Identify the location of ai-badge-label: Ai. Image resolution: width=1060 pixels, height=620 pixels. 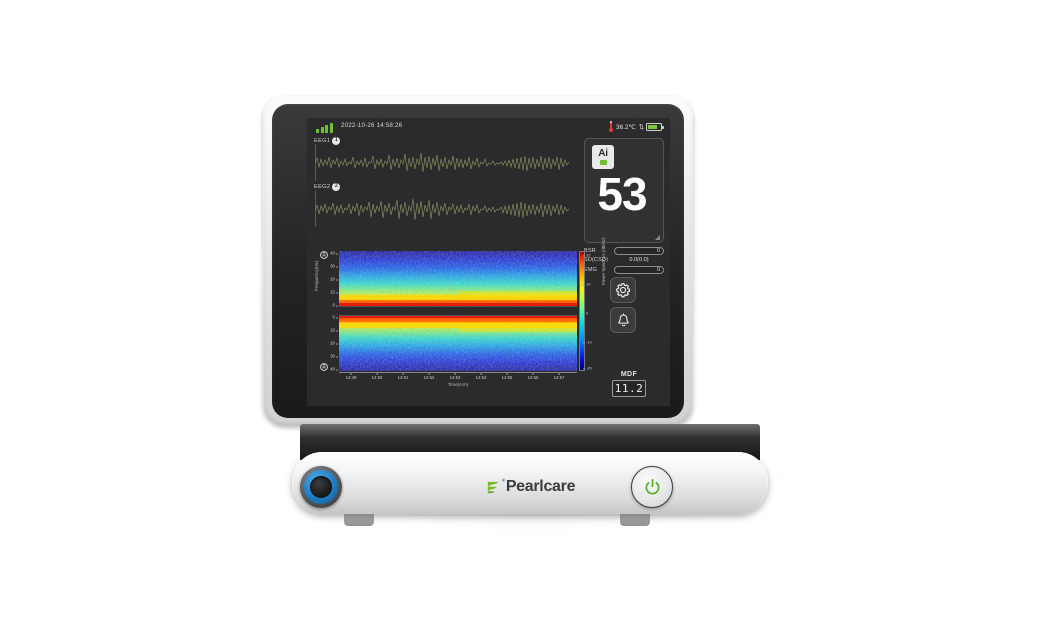
(603, 153).